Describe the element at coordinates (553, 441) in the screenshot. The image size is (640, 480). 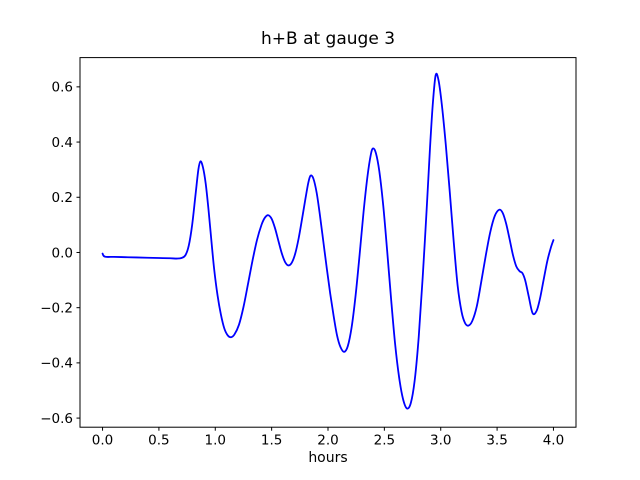
I see `x-tick-label: 4.0` at that location.